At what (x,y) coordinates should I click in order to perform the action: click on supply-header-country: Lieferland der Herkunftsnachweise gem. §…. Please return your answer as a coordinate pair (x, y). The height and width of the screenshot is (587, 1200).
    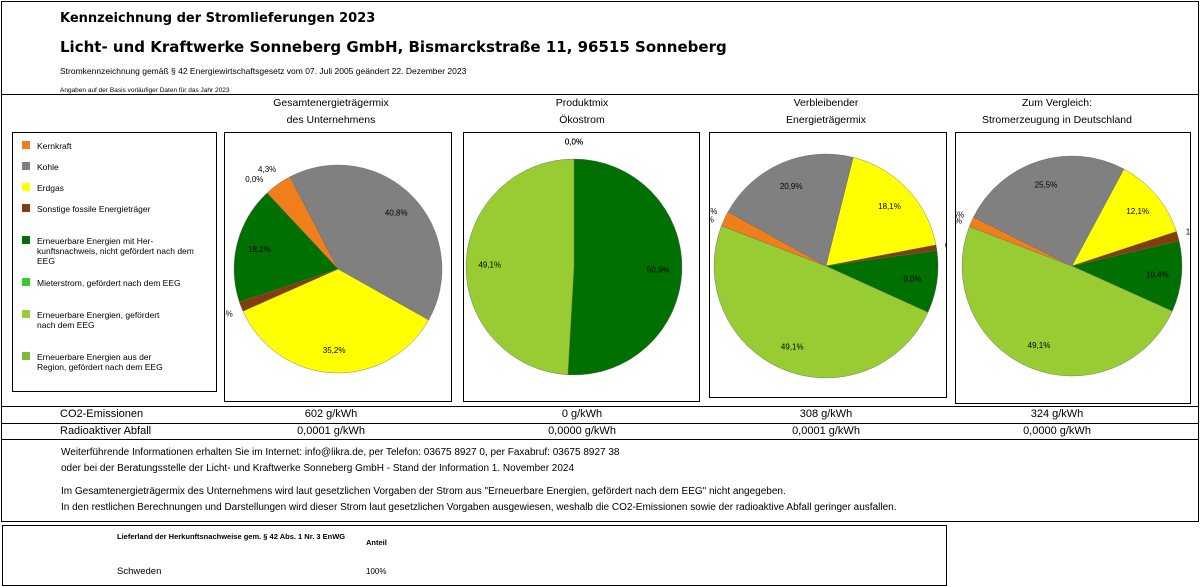
    Looking at the image, I should click on (231, 536).